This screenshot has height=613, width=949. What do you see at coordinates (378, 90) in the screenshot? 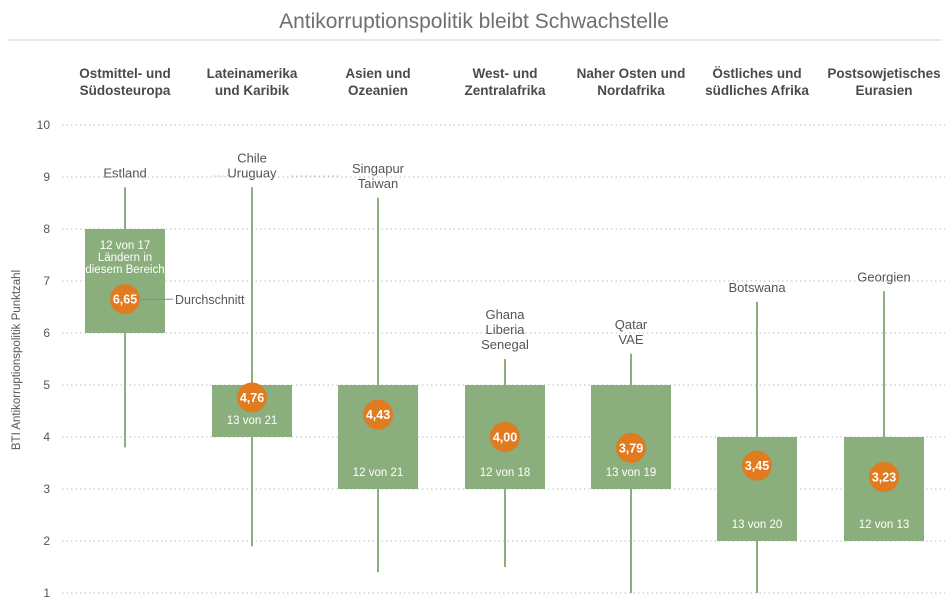
I see `region-label: Ozeanien` at bounding box center [378, 90].